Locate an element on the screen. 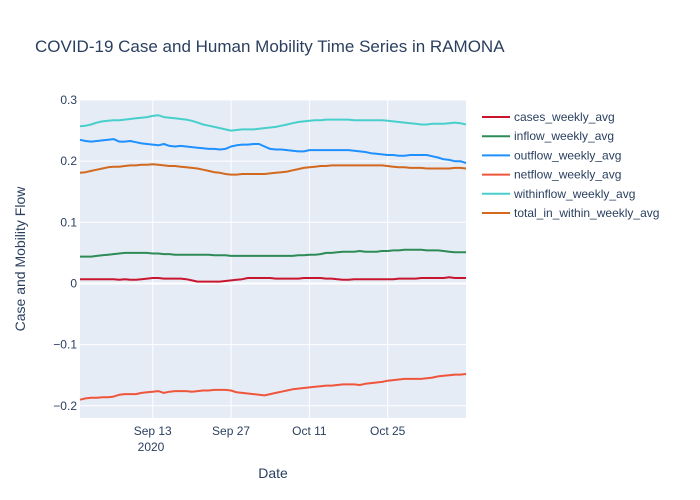 This screenshot has width=700, height=500. x-axis-title: Date is located at coordinates (273, 473).